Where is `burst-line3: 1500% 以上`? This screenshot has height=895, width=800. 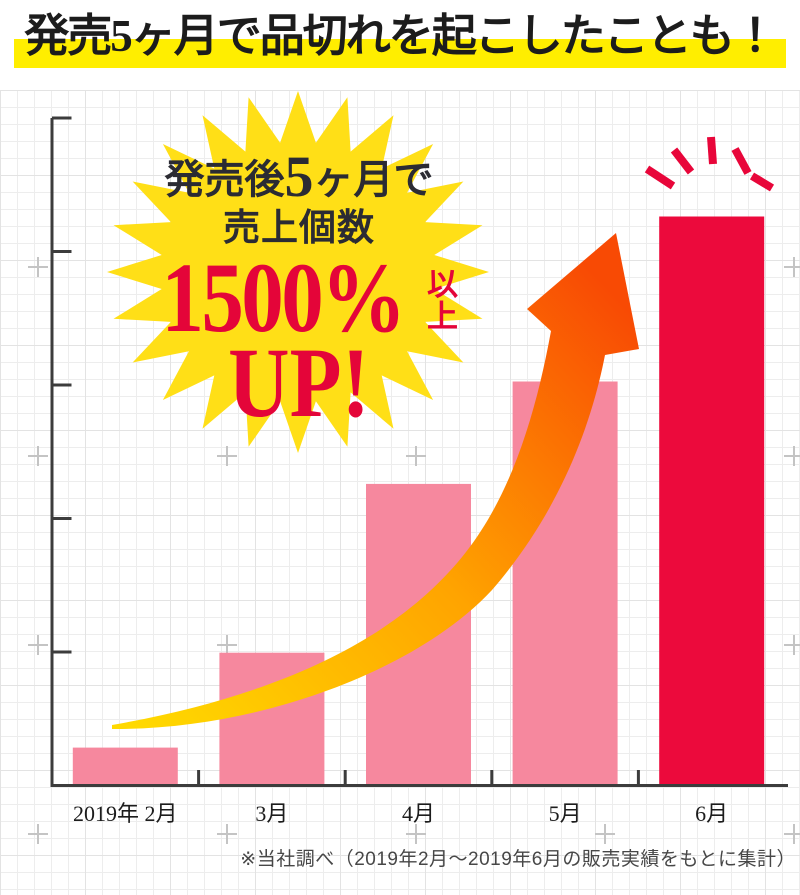
burst-line3: 1500% 以上 is located at coordinates (299, 297).